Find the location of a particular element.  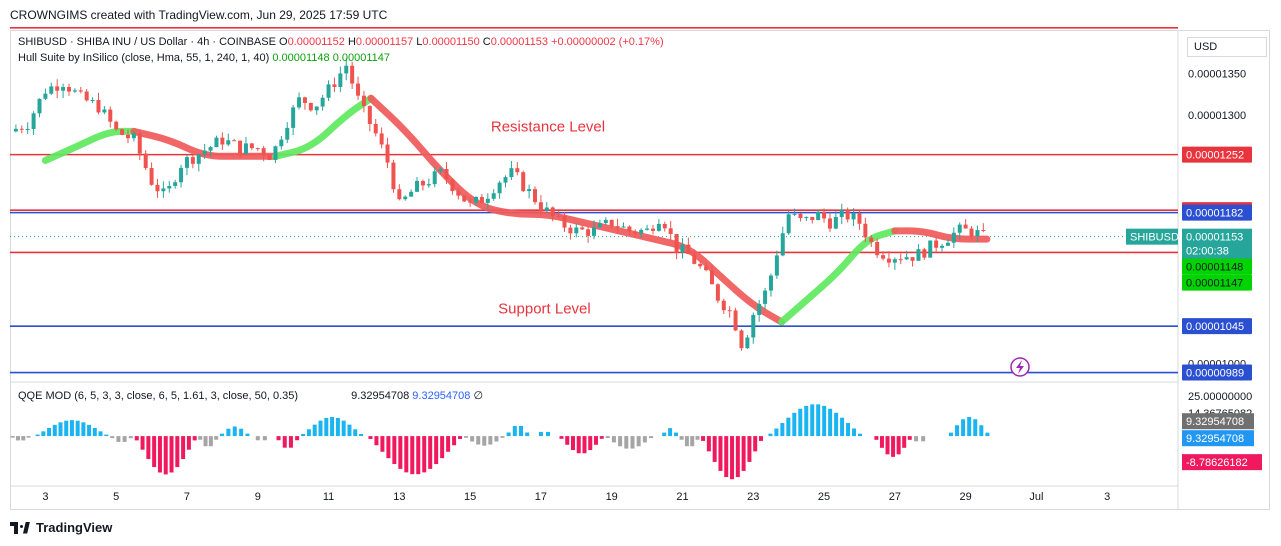

time-tick-label: 7 is located at coordinates (187, 497).